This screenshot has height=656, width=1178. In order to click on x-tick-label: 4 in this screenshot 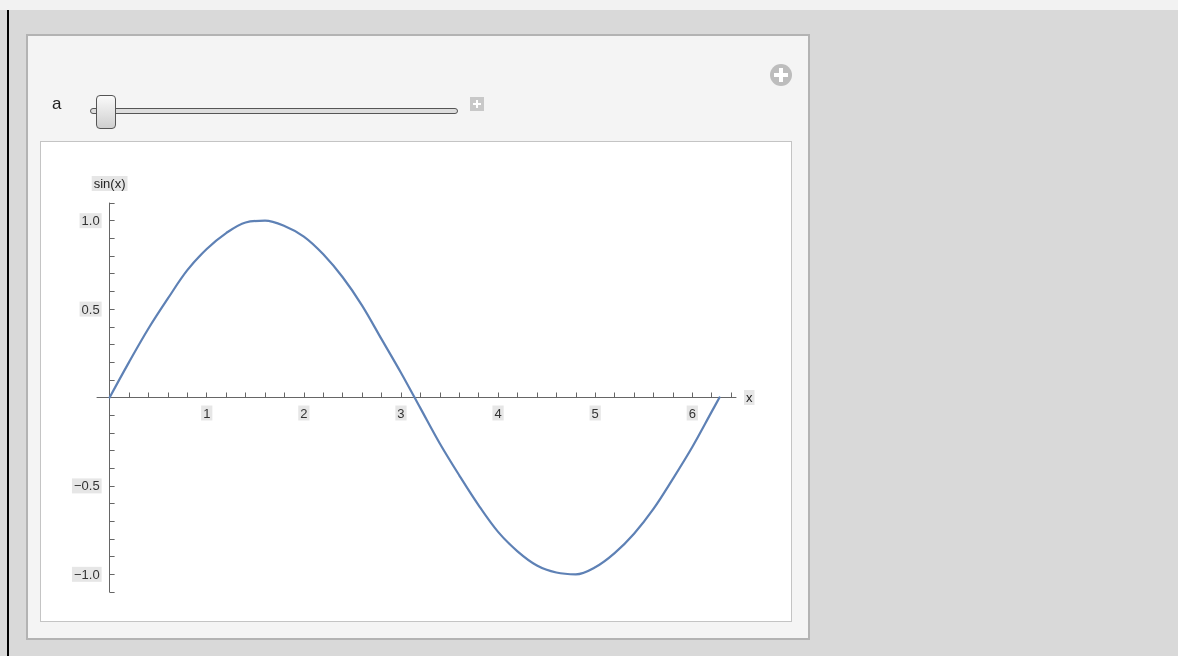, I will do `click(498, 413)`.